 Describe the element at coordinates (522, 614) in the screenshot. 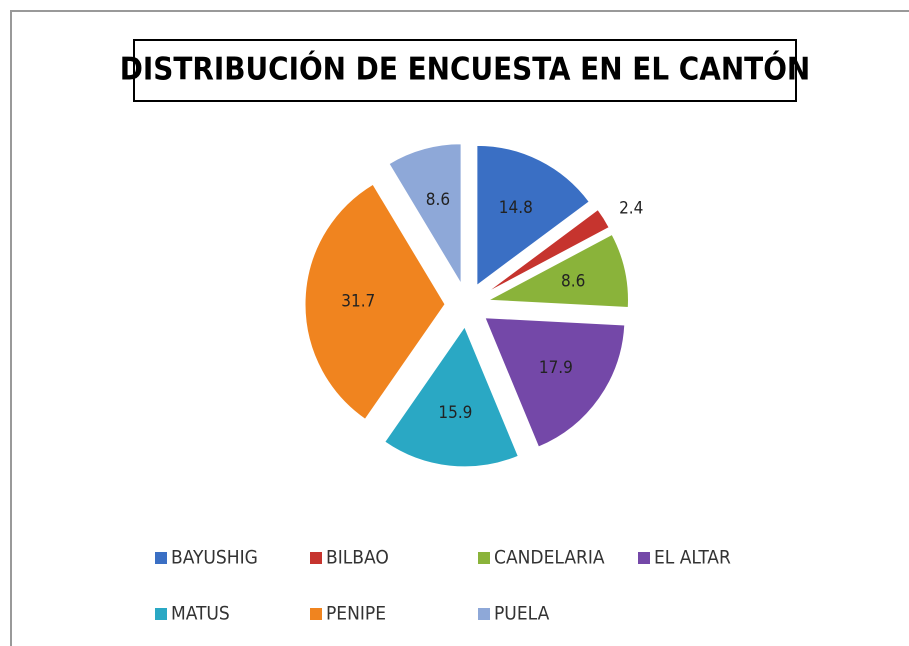

I see `legend-label: PUELA` at that location.